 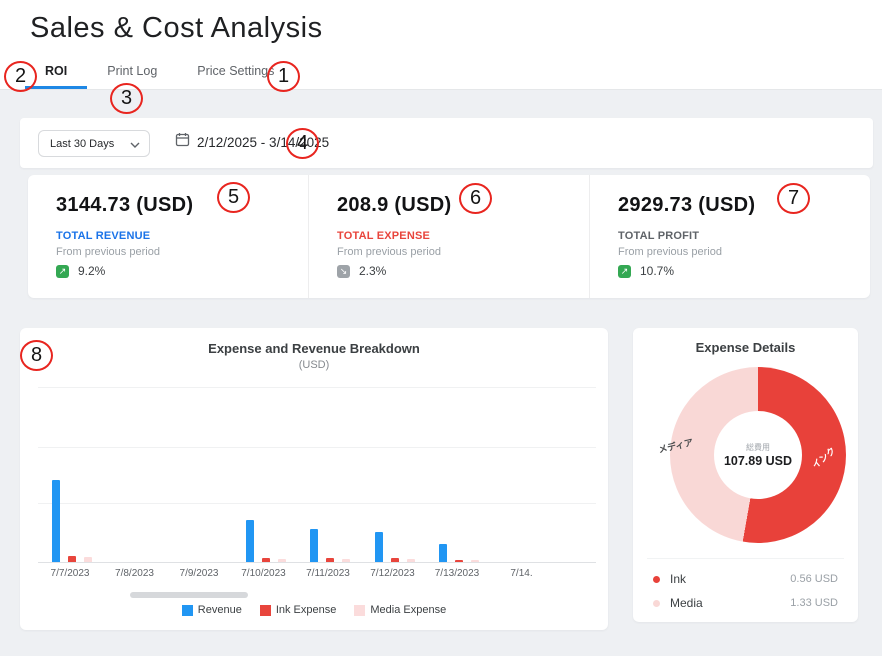 I want to click on chart-scrollbar-thumb, so click(x=189, y=595).